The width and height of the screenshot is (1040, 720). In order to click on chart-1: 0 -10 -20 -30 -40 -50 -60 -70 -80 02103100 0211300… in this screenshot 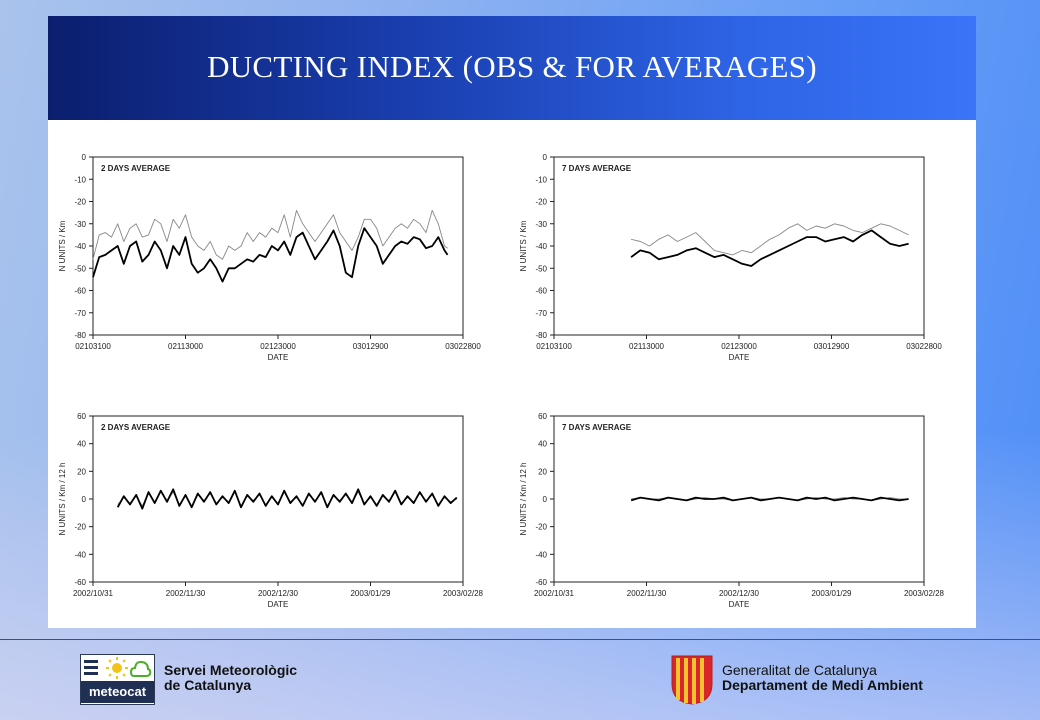, I will do `click(269, 257)`.